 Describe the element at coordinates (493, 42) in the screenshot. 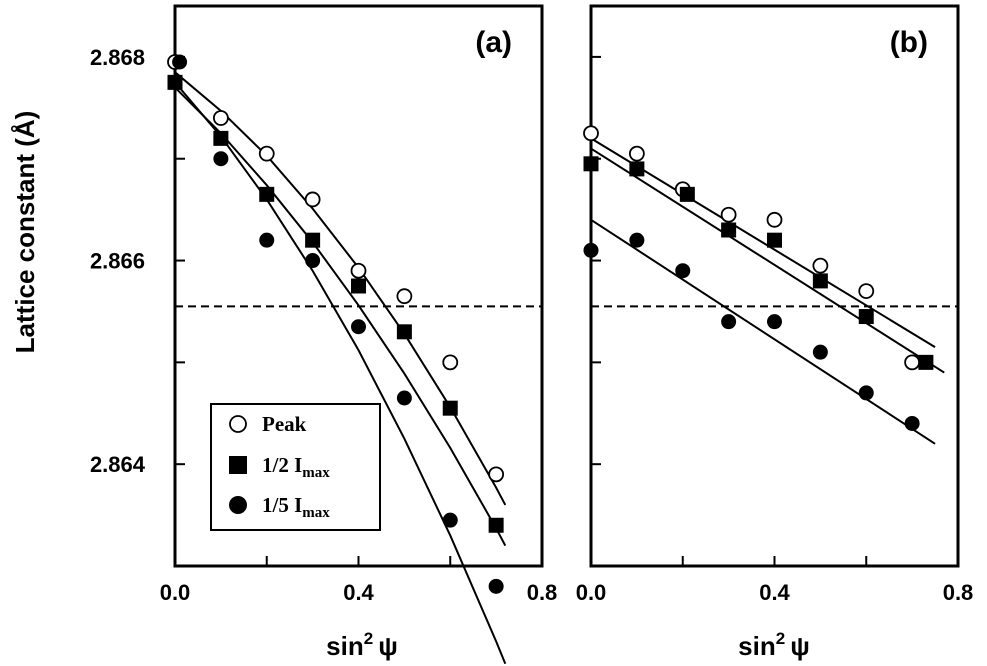

I see `panel-label-a: (a)` at that location.